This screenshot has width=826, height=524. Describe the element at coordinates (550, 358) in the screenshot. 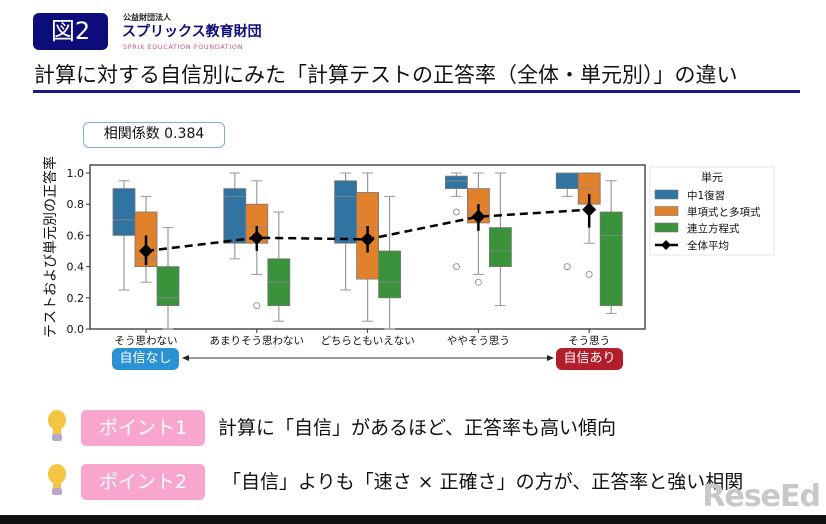

I see `arrow-head-right` at that location.